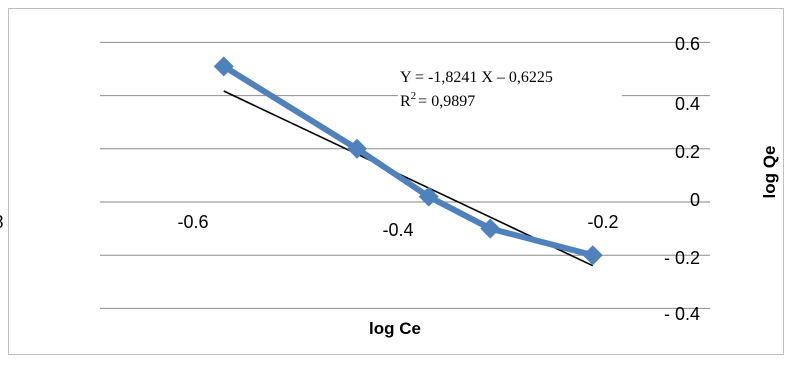 The image size is (793, 365). I want to click on r-squared-label: R2 = 0,9897, so click(437, 100).